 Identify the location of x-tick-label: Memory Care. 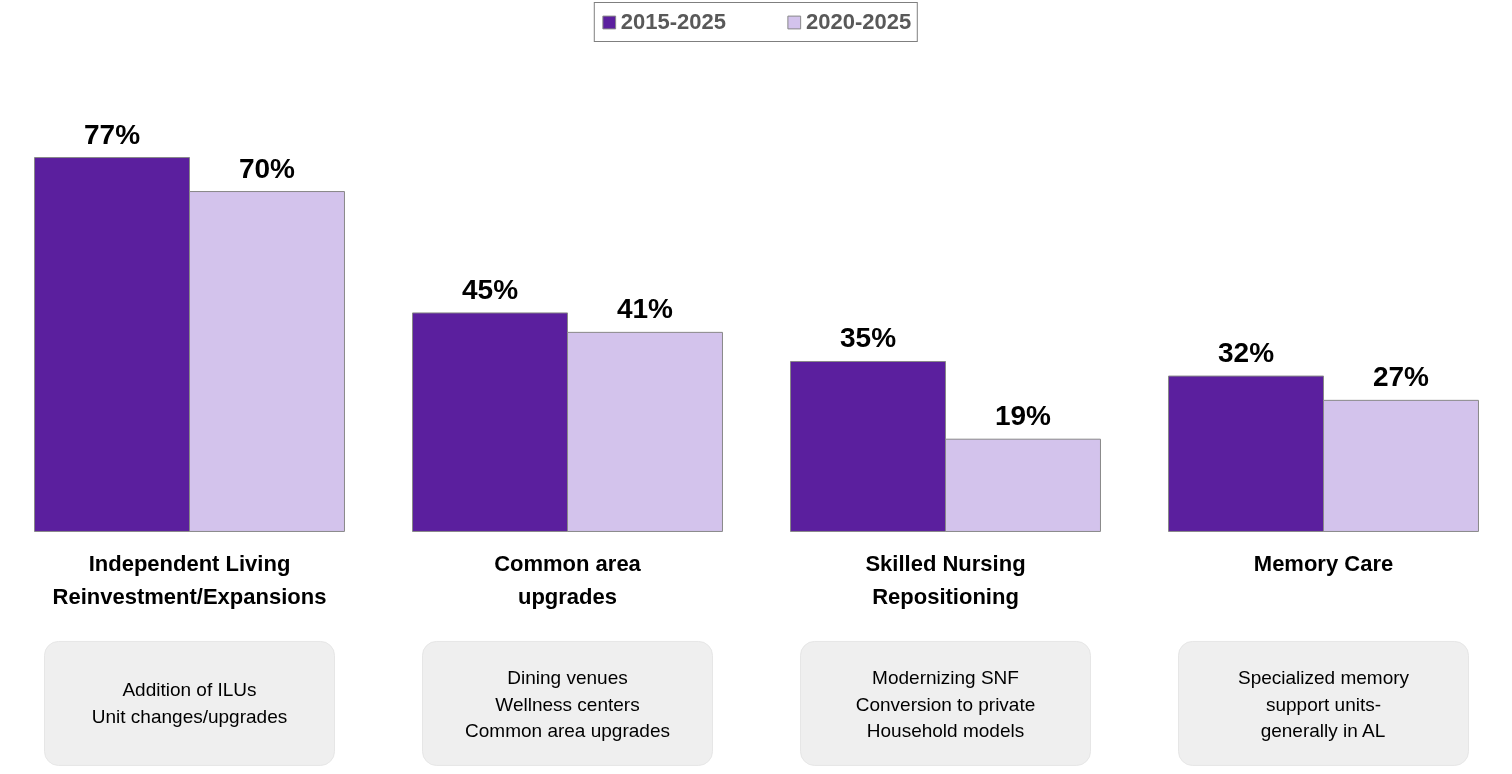
(1323, 564).